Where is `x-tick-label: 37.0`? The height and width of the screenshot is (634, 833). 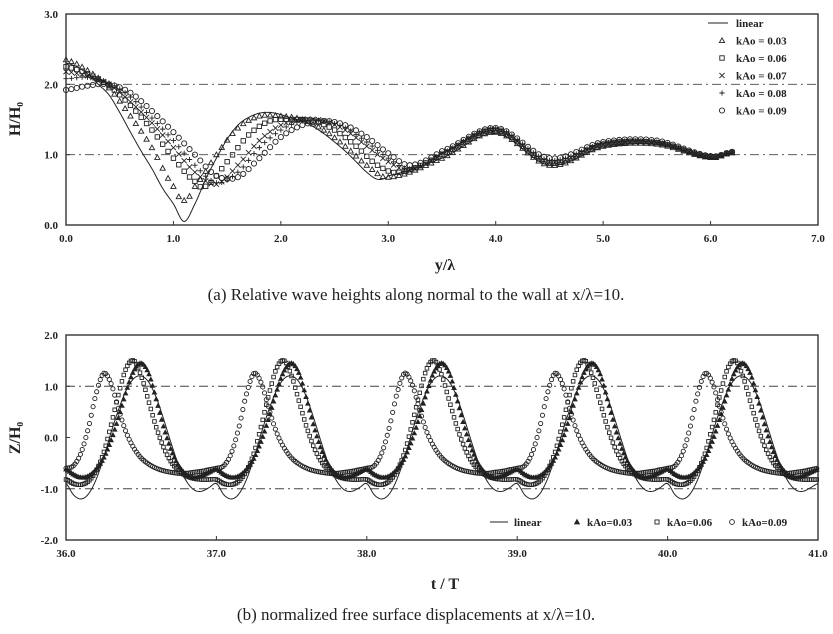
x-tick-label: 37.0 is located at coordinates (217, 554).